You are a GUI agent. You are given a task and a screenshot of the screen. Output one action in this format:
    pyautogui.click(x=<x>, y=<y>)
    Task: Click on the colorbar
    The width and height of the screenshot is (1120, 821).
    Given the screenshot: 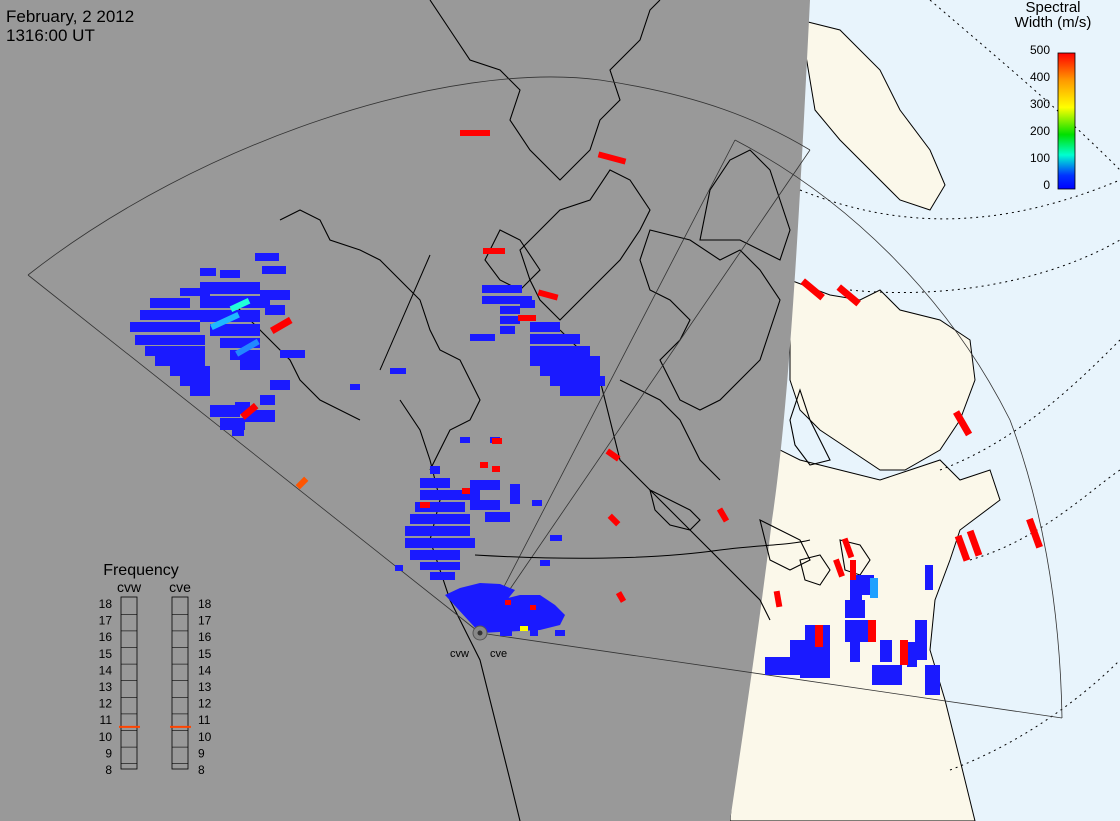 What is the action you would take?
    pyautogui.click(x=1066, y=121)
    